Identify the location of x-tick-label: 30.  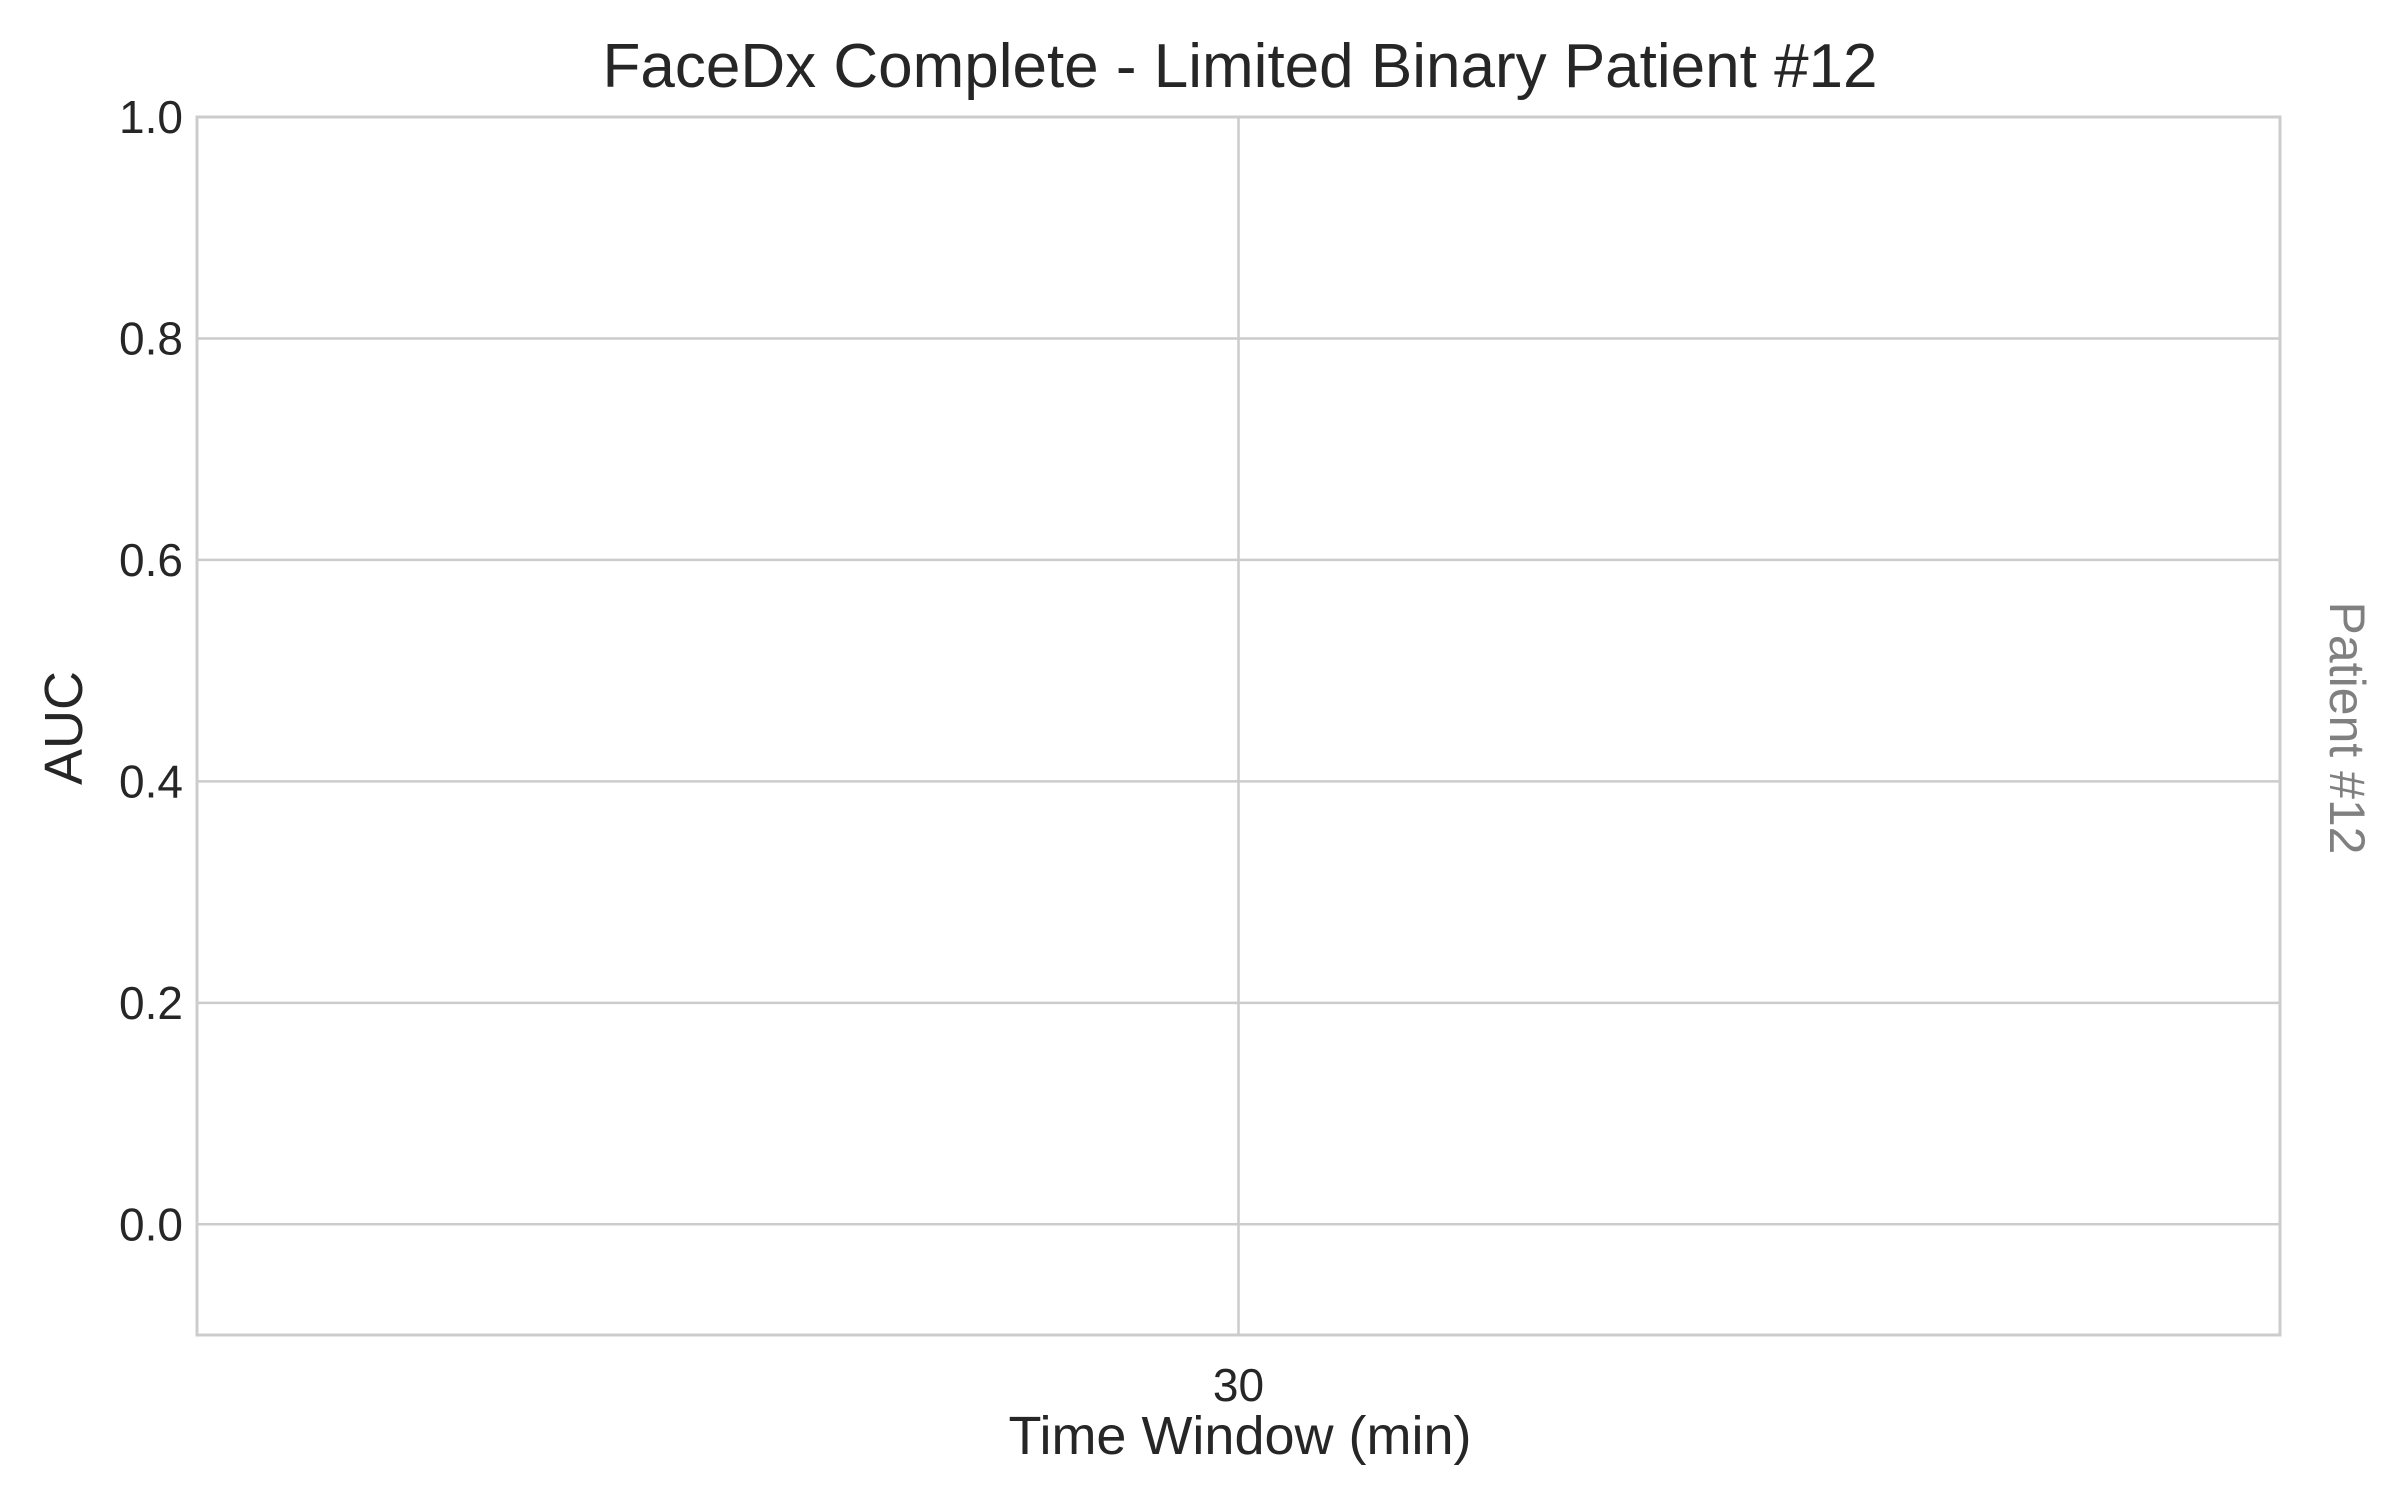
(1238, 1385).